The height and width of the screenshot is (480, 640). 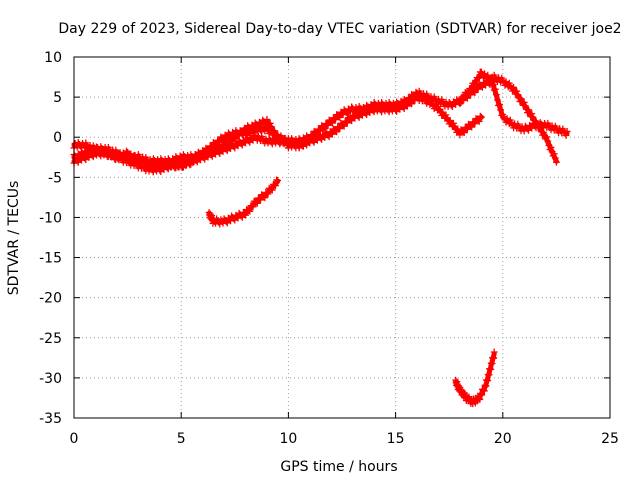 I want to click on x-tick-label: 20, so click(x=503, y=439).